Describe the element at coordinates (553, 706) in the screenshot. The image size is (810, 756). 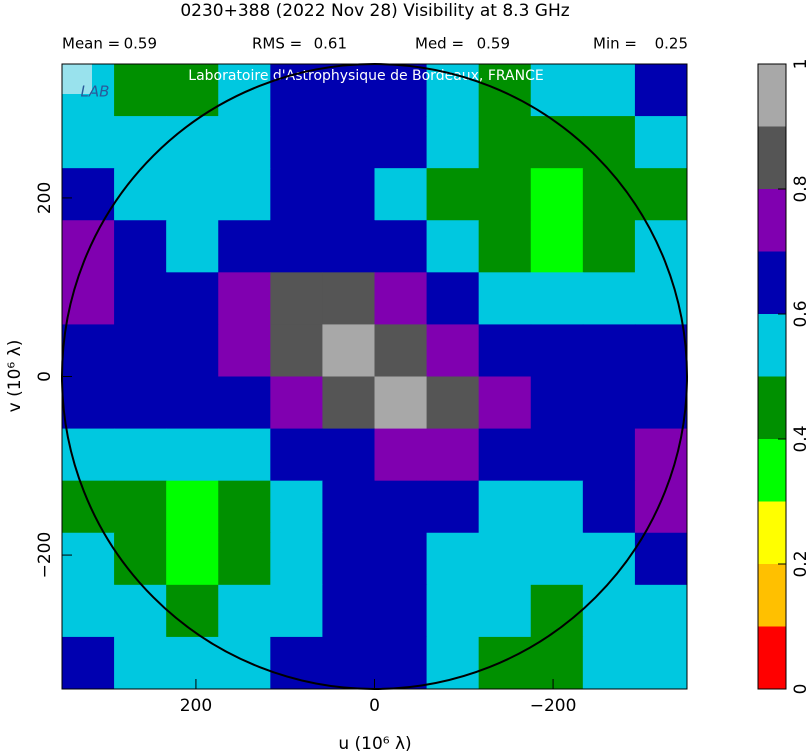
I see `x-tick-label: −200` at that location.